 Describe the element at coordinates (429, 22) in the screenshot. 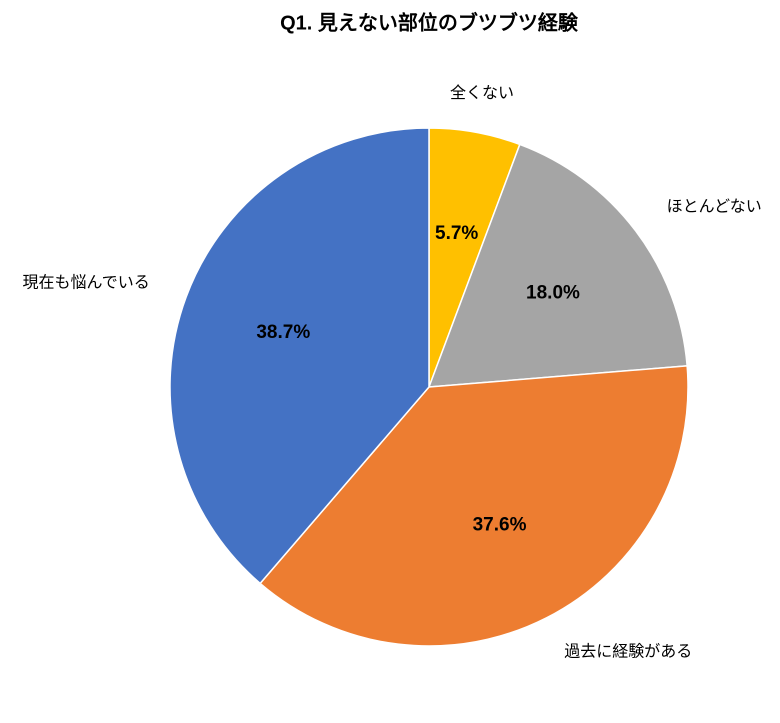

I see `chart-title: Q1. 見えない部位のブツブツ経験` at that location.